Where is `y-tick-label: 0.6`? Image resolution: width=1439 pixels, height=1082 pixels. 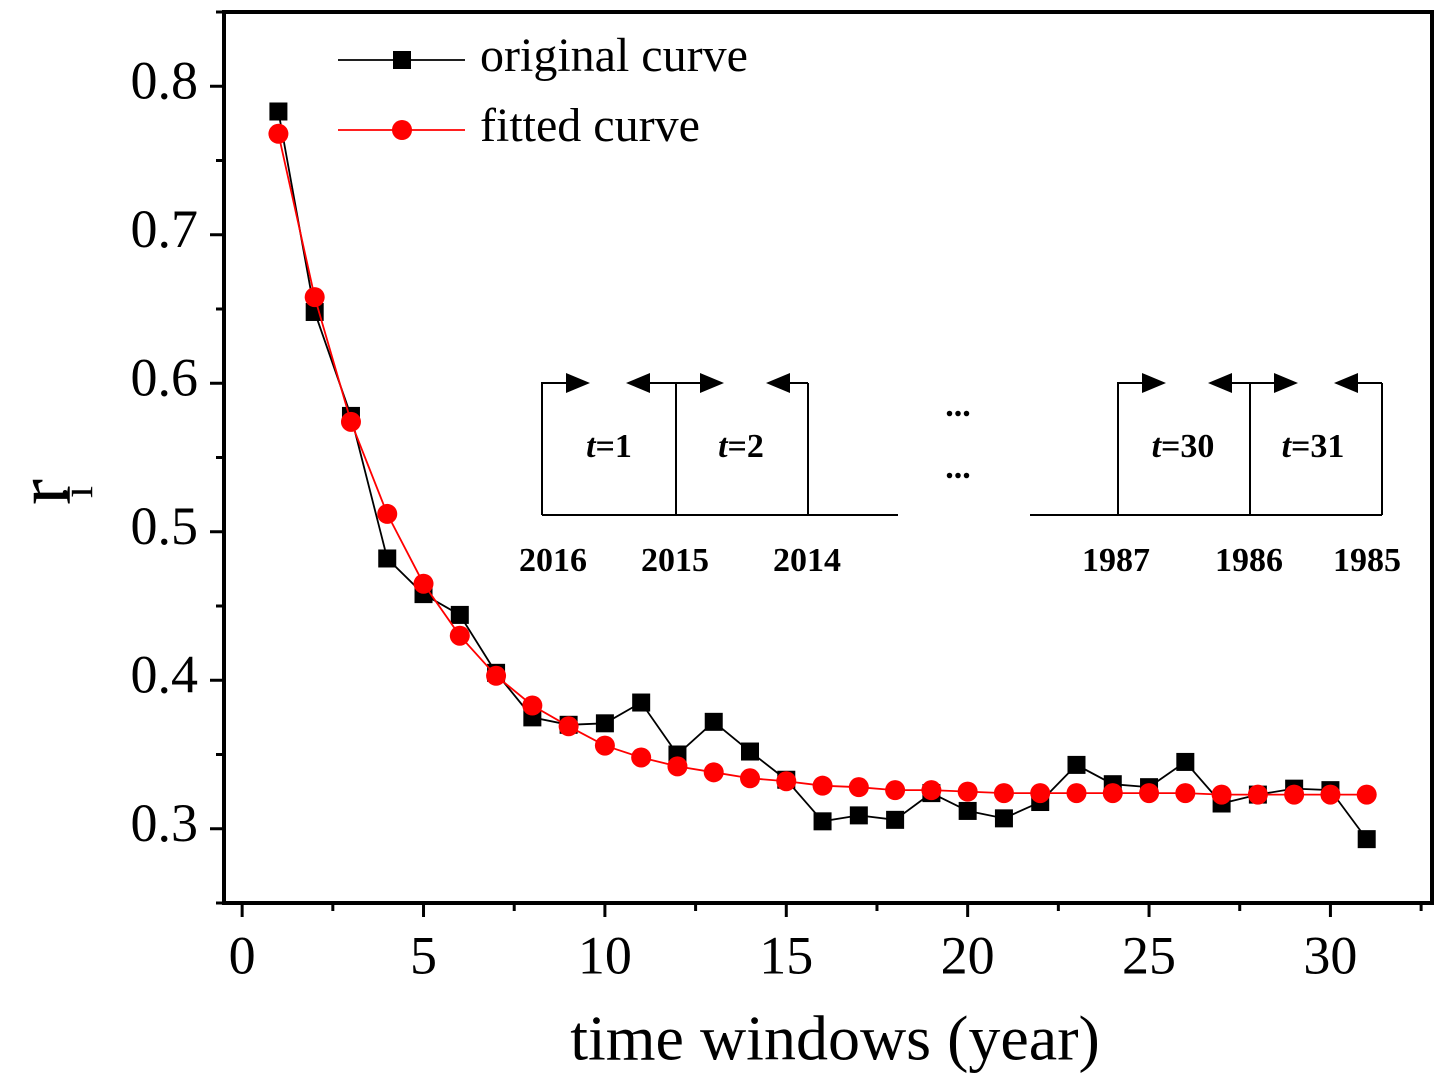 y-tick-label: 0.6 is located at coordinates (165, 378).